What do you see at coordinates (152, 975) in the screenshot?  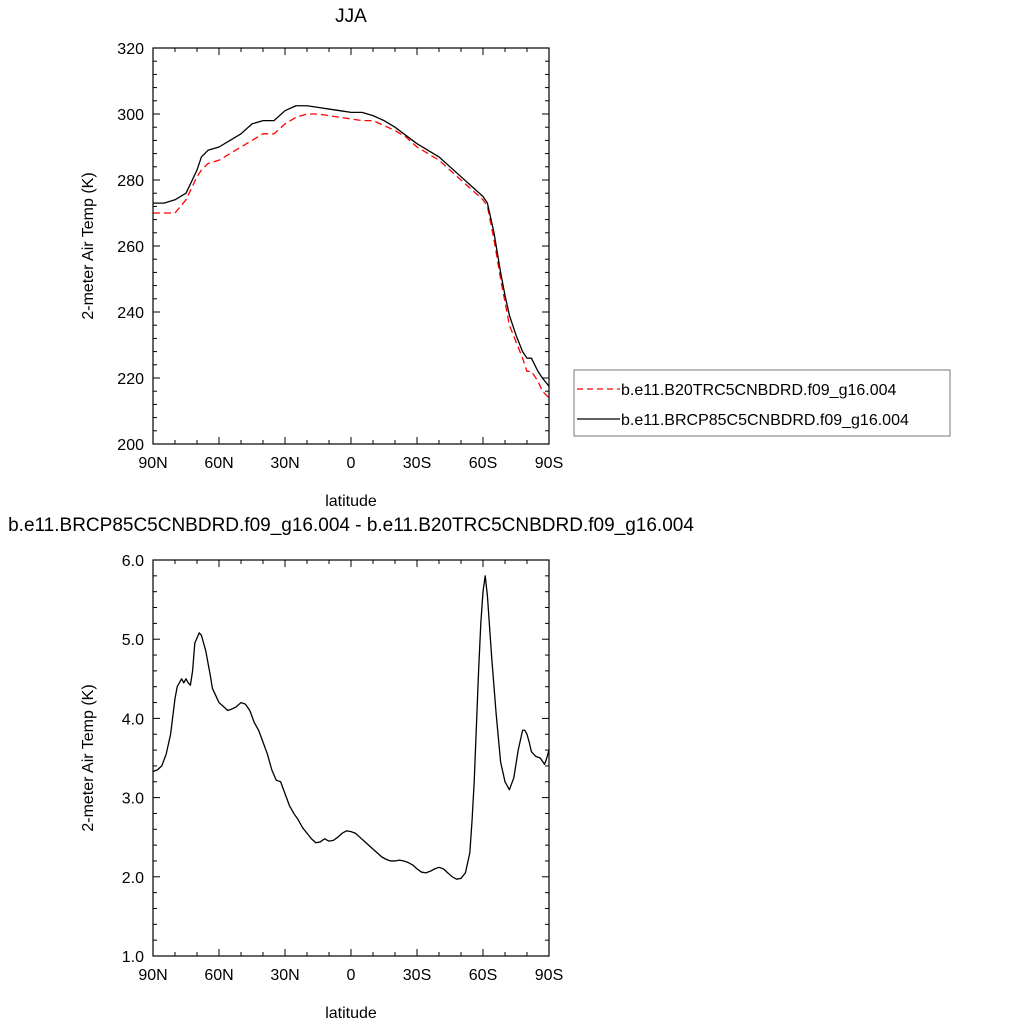 I see `bottom-x-tick-label: 90N` at bounding box center [152, 975].